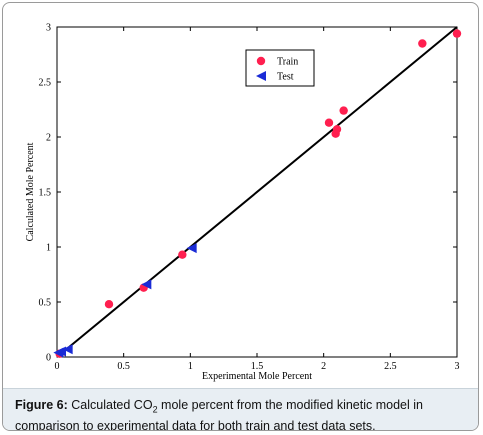 The image size is (483, 435). Describe the element at coordinates (48, 28) in the screenshot. I see `y-tick-label: 3` at that location.